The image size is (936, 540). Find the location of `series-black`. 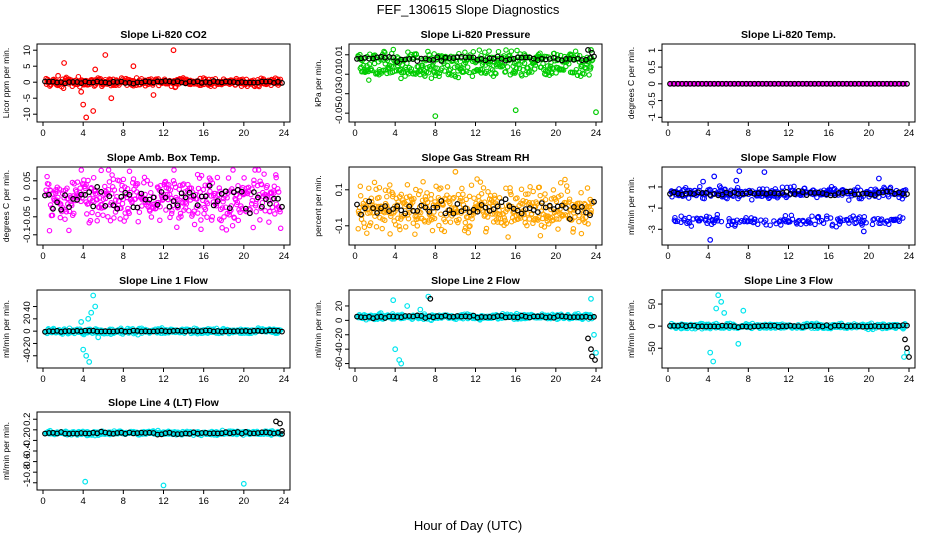

series-black is located at coordinates (788, 193).